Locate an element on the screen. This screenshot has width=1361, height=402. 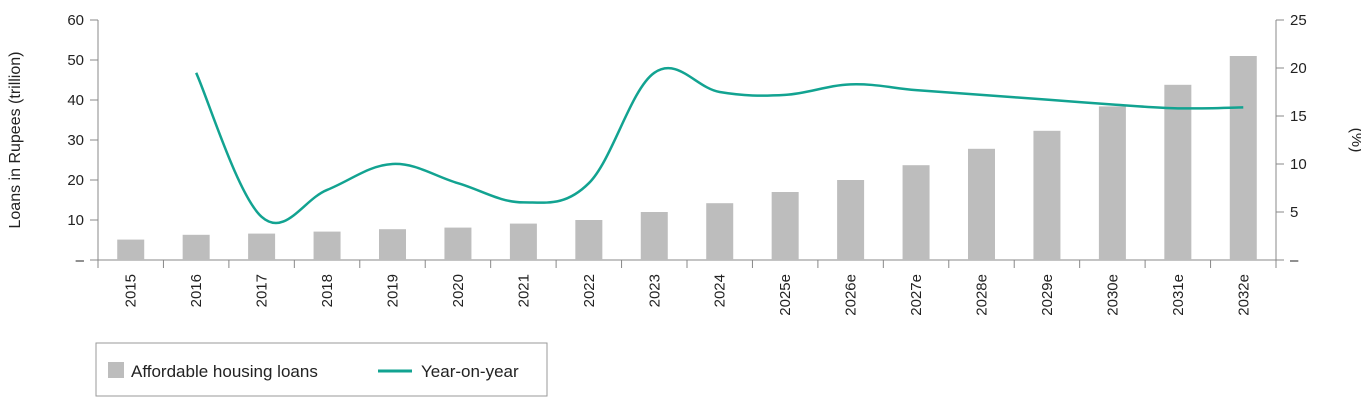
right-tick-label: 5 is located at coordinates (1294, 212).